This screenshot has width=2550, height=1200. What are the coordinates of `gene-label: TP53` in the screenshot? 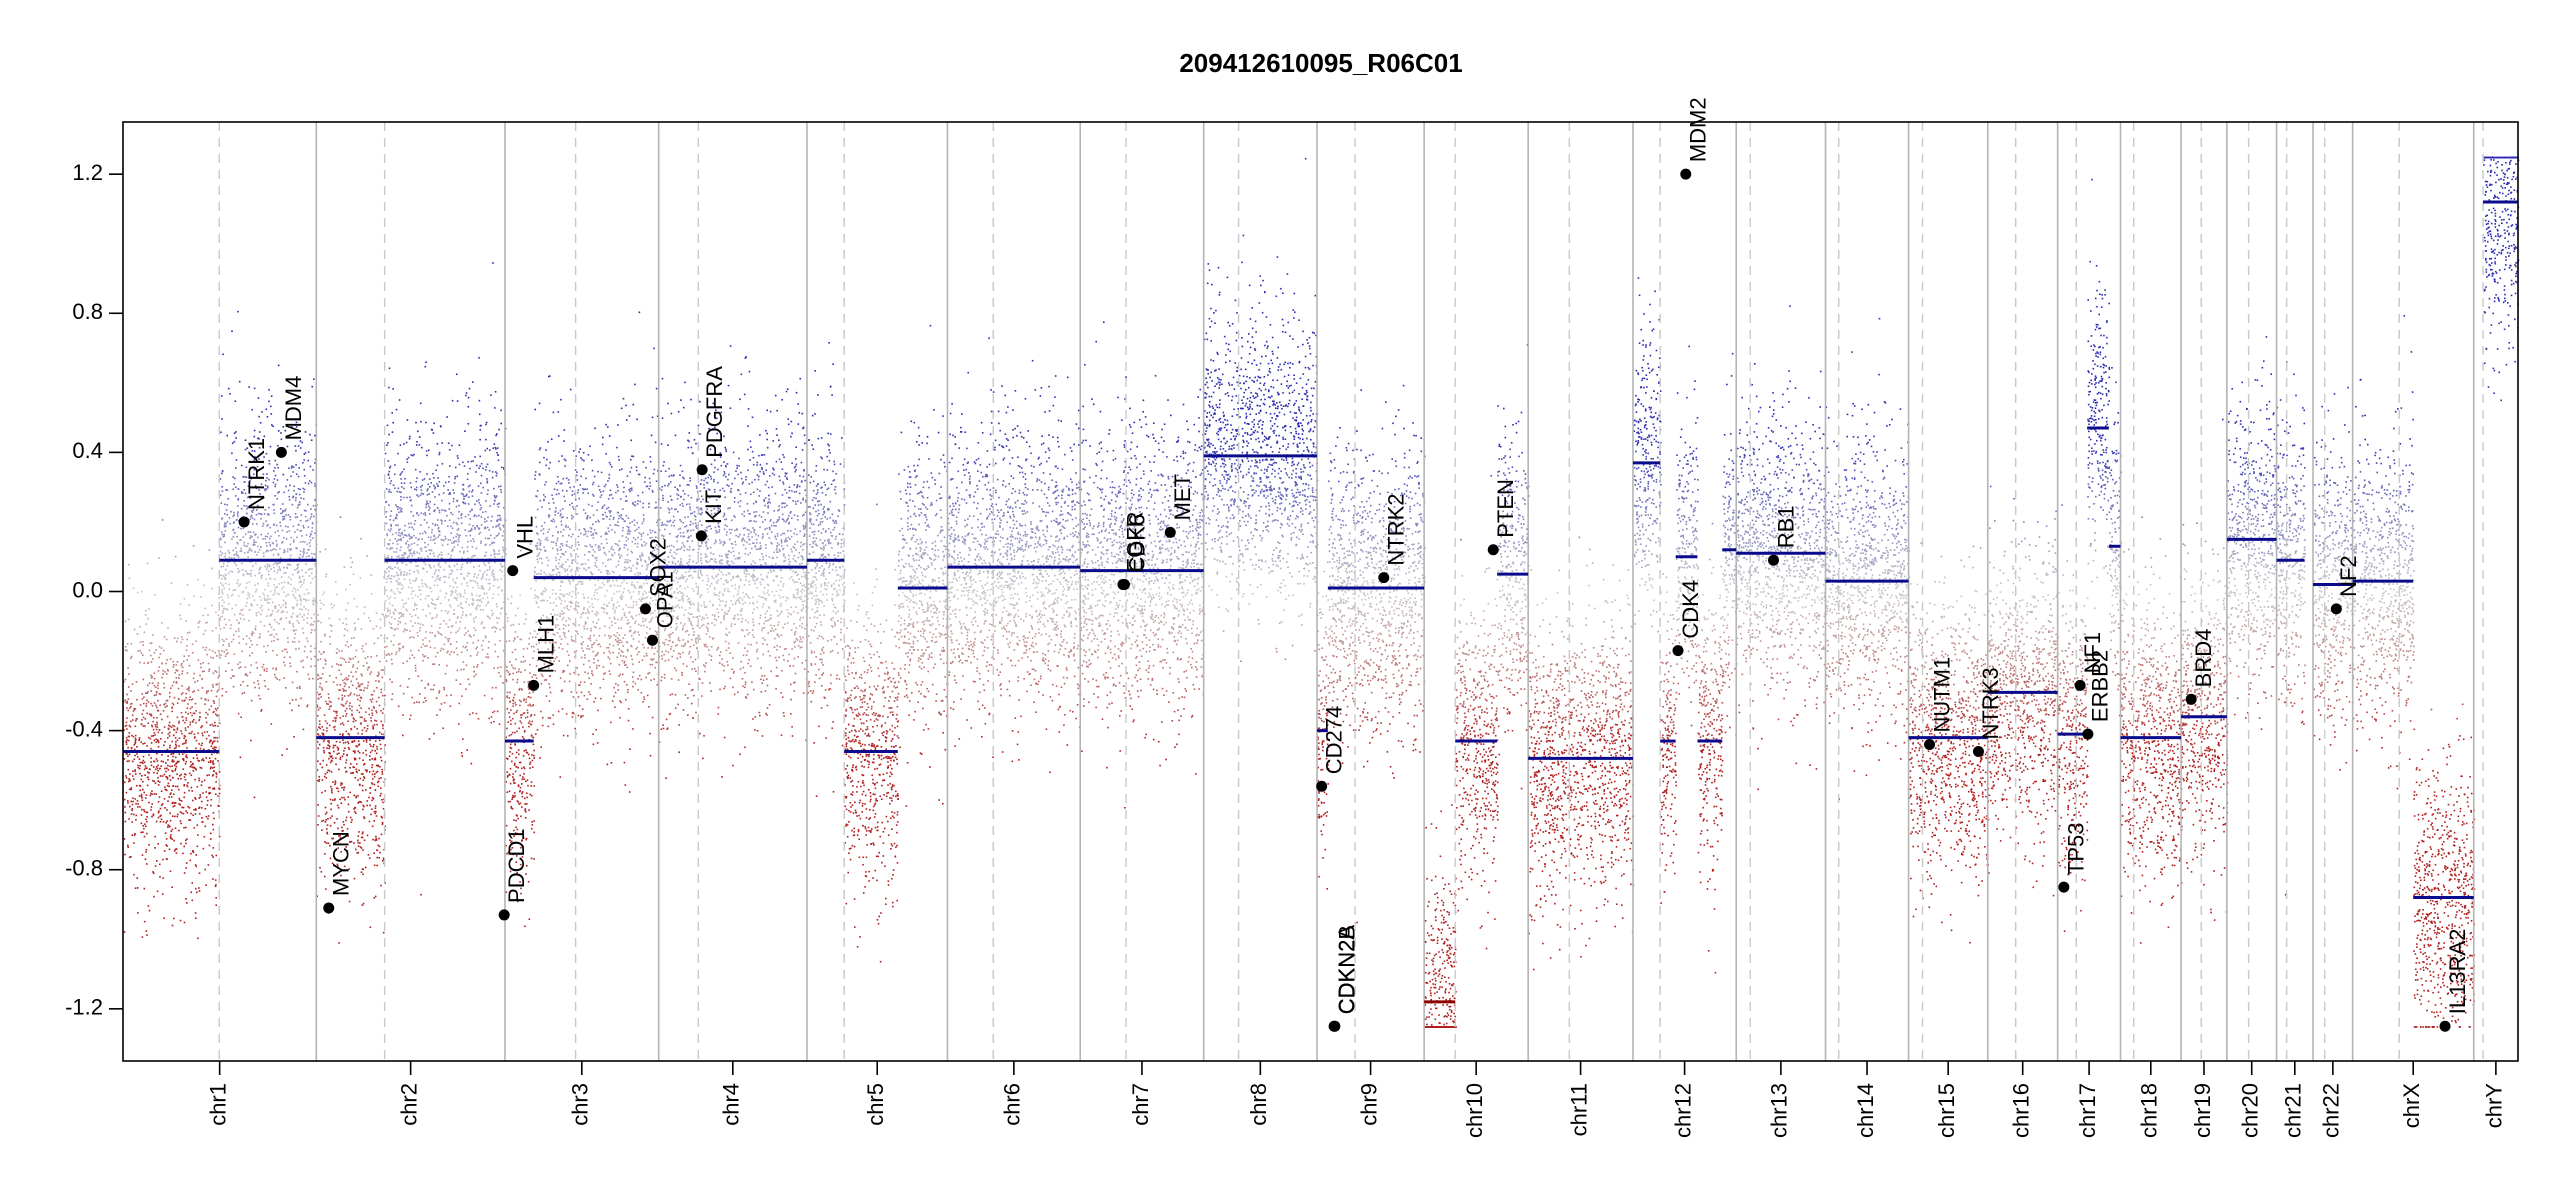 It's located at (2076, 849).